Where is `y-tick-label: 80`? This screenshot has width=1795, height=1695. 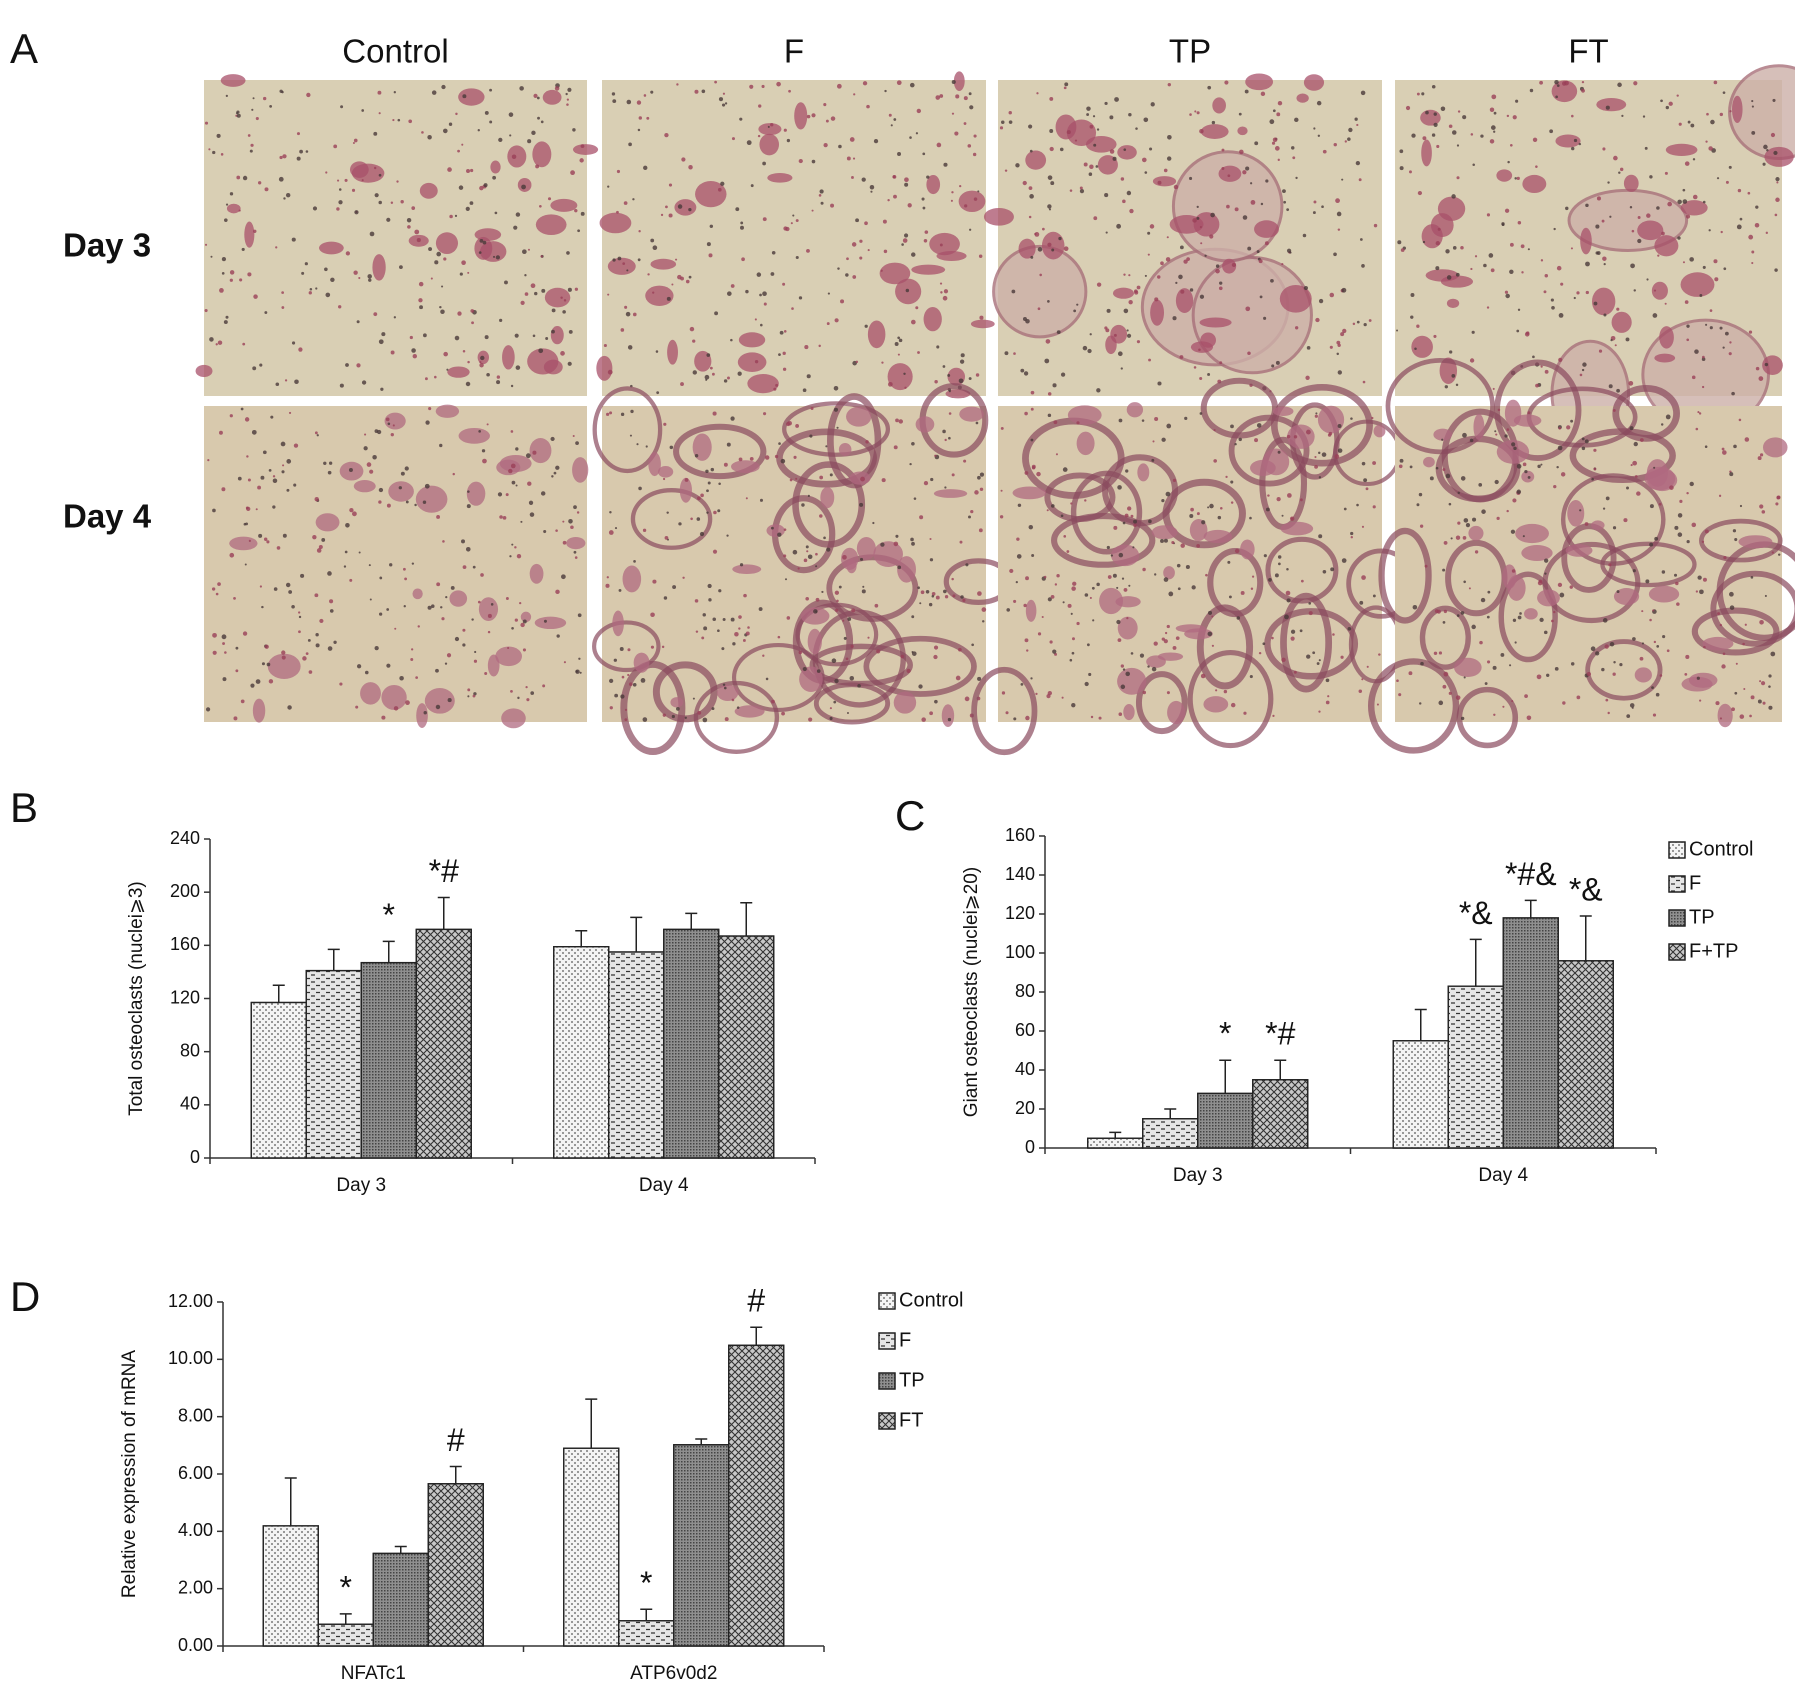
y-tick-label: 80 is located at coordinates (1025, 991).